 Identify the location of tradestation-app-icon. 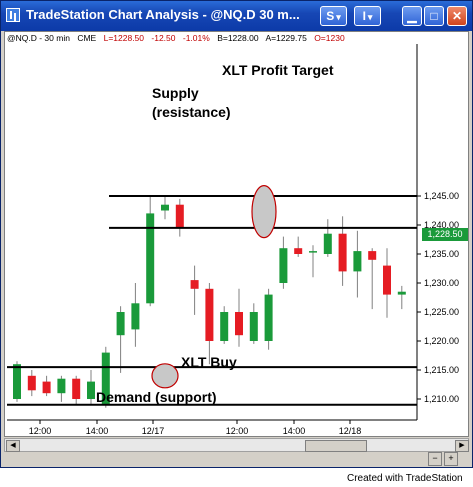
(13, 15).